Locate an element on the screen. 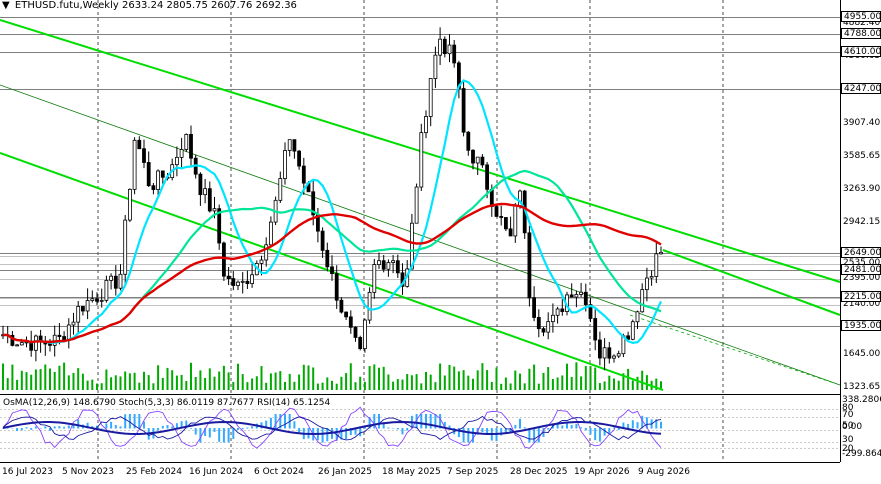 The height and width of the screenshot is (484, 881). level-price-label: 1935.00 is located at coordinates (861, 325).